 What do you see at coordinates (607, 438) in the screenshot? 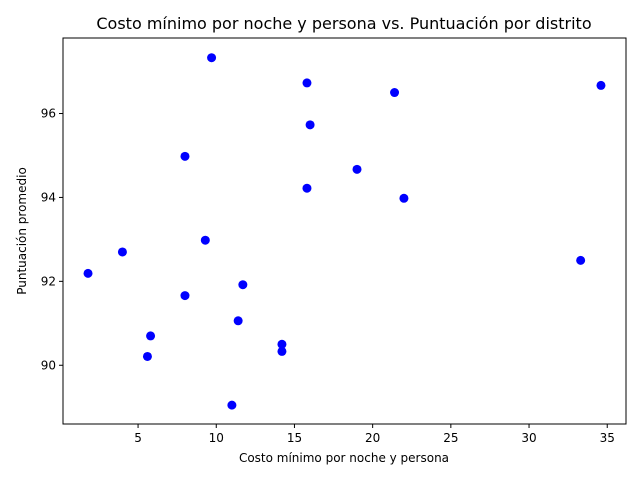
I see `x-tick-label: 35` at bounding box center [607, 438].